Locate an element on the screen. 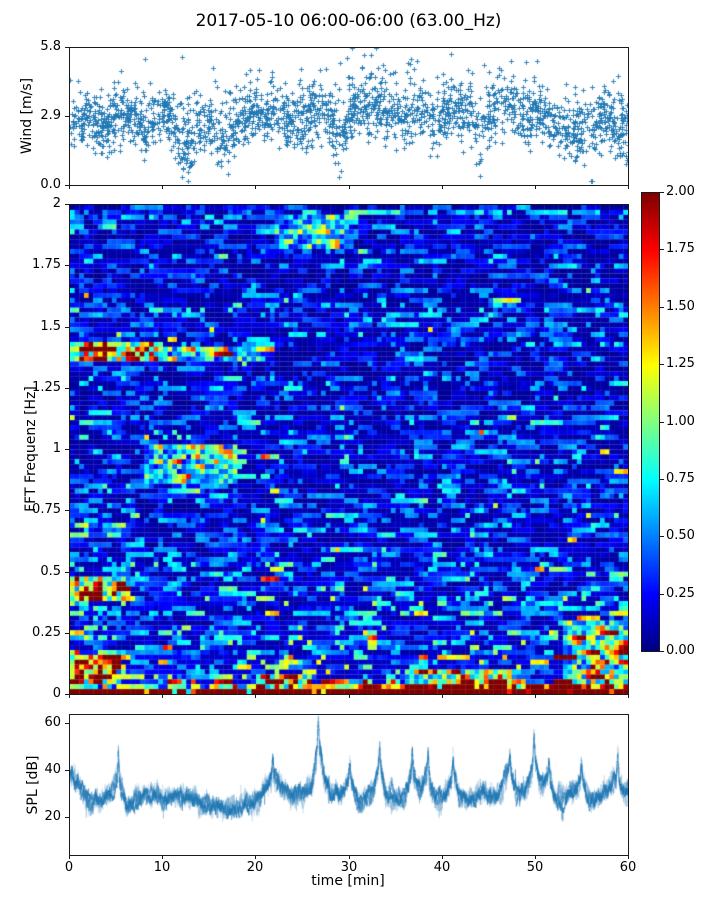  colorbar-tick-label: 2.00 is located at coordinates (680, 191).